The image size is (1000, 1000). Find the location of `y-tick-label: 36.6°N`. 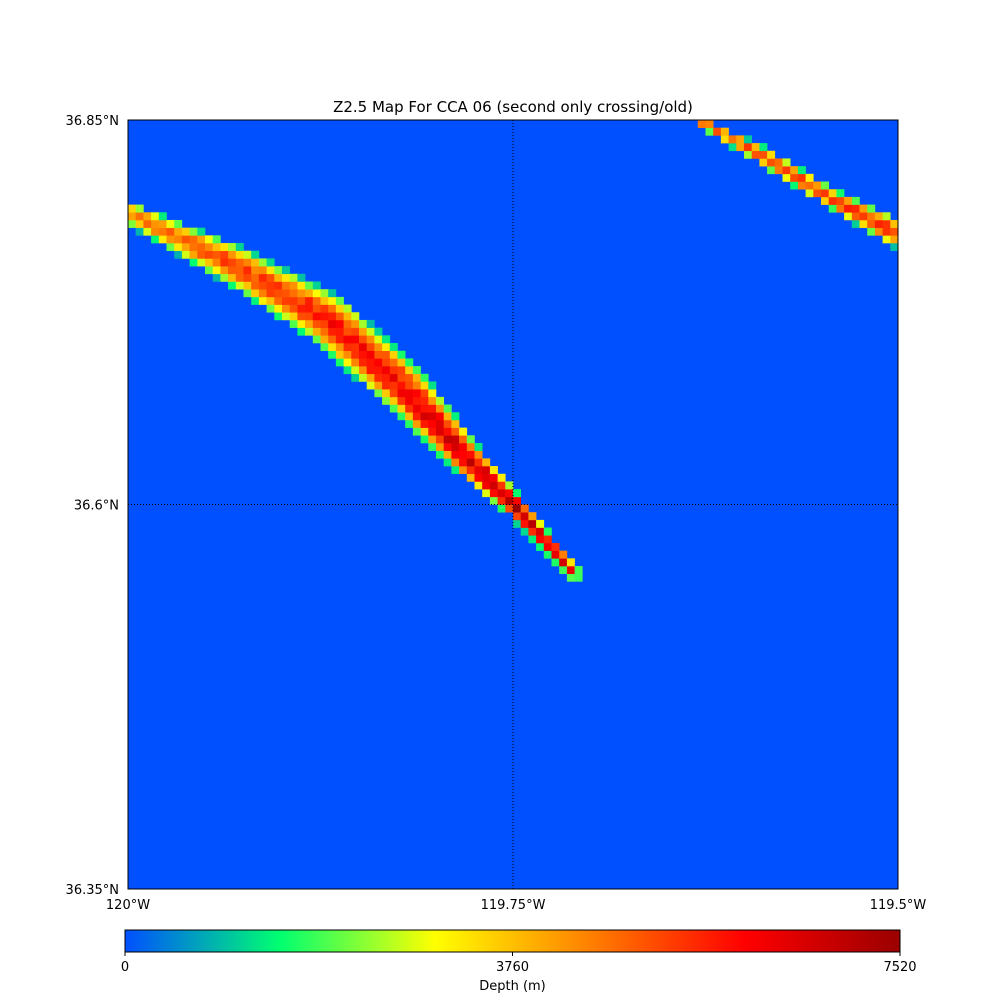

y-tick-label: 36.6°N is located at coordinates (96, 506).